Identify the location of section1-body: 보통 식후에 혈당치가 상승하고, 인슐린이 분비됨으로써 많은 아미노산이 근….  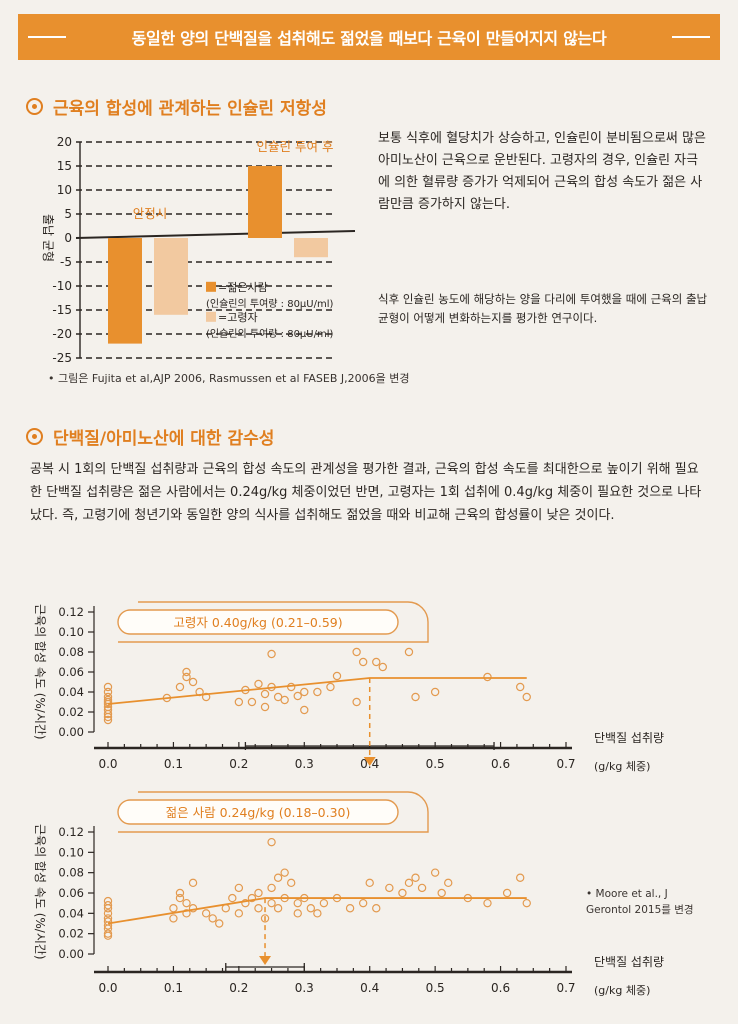
(542, 171).